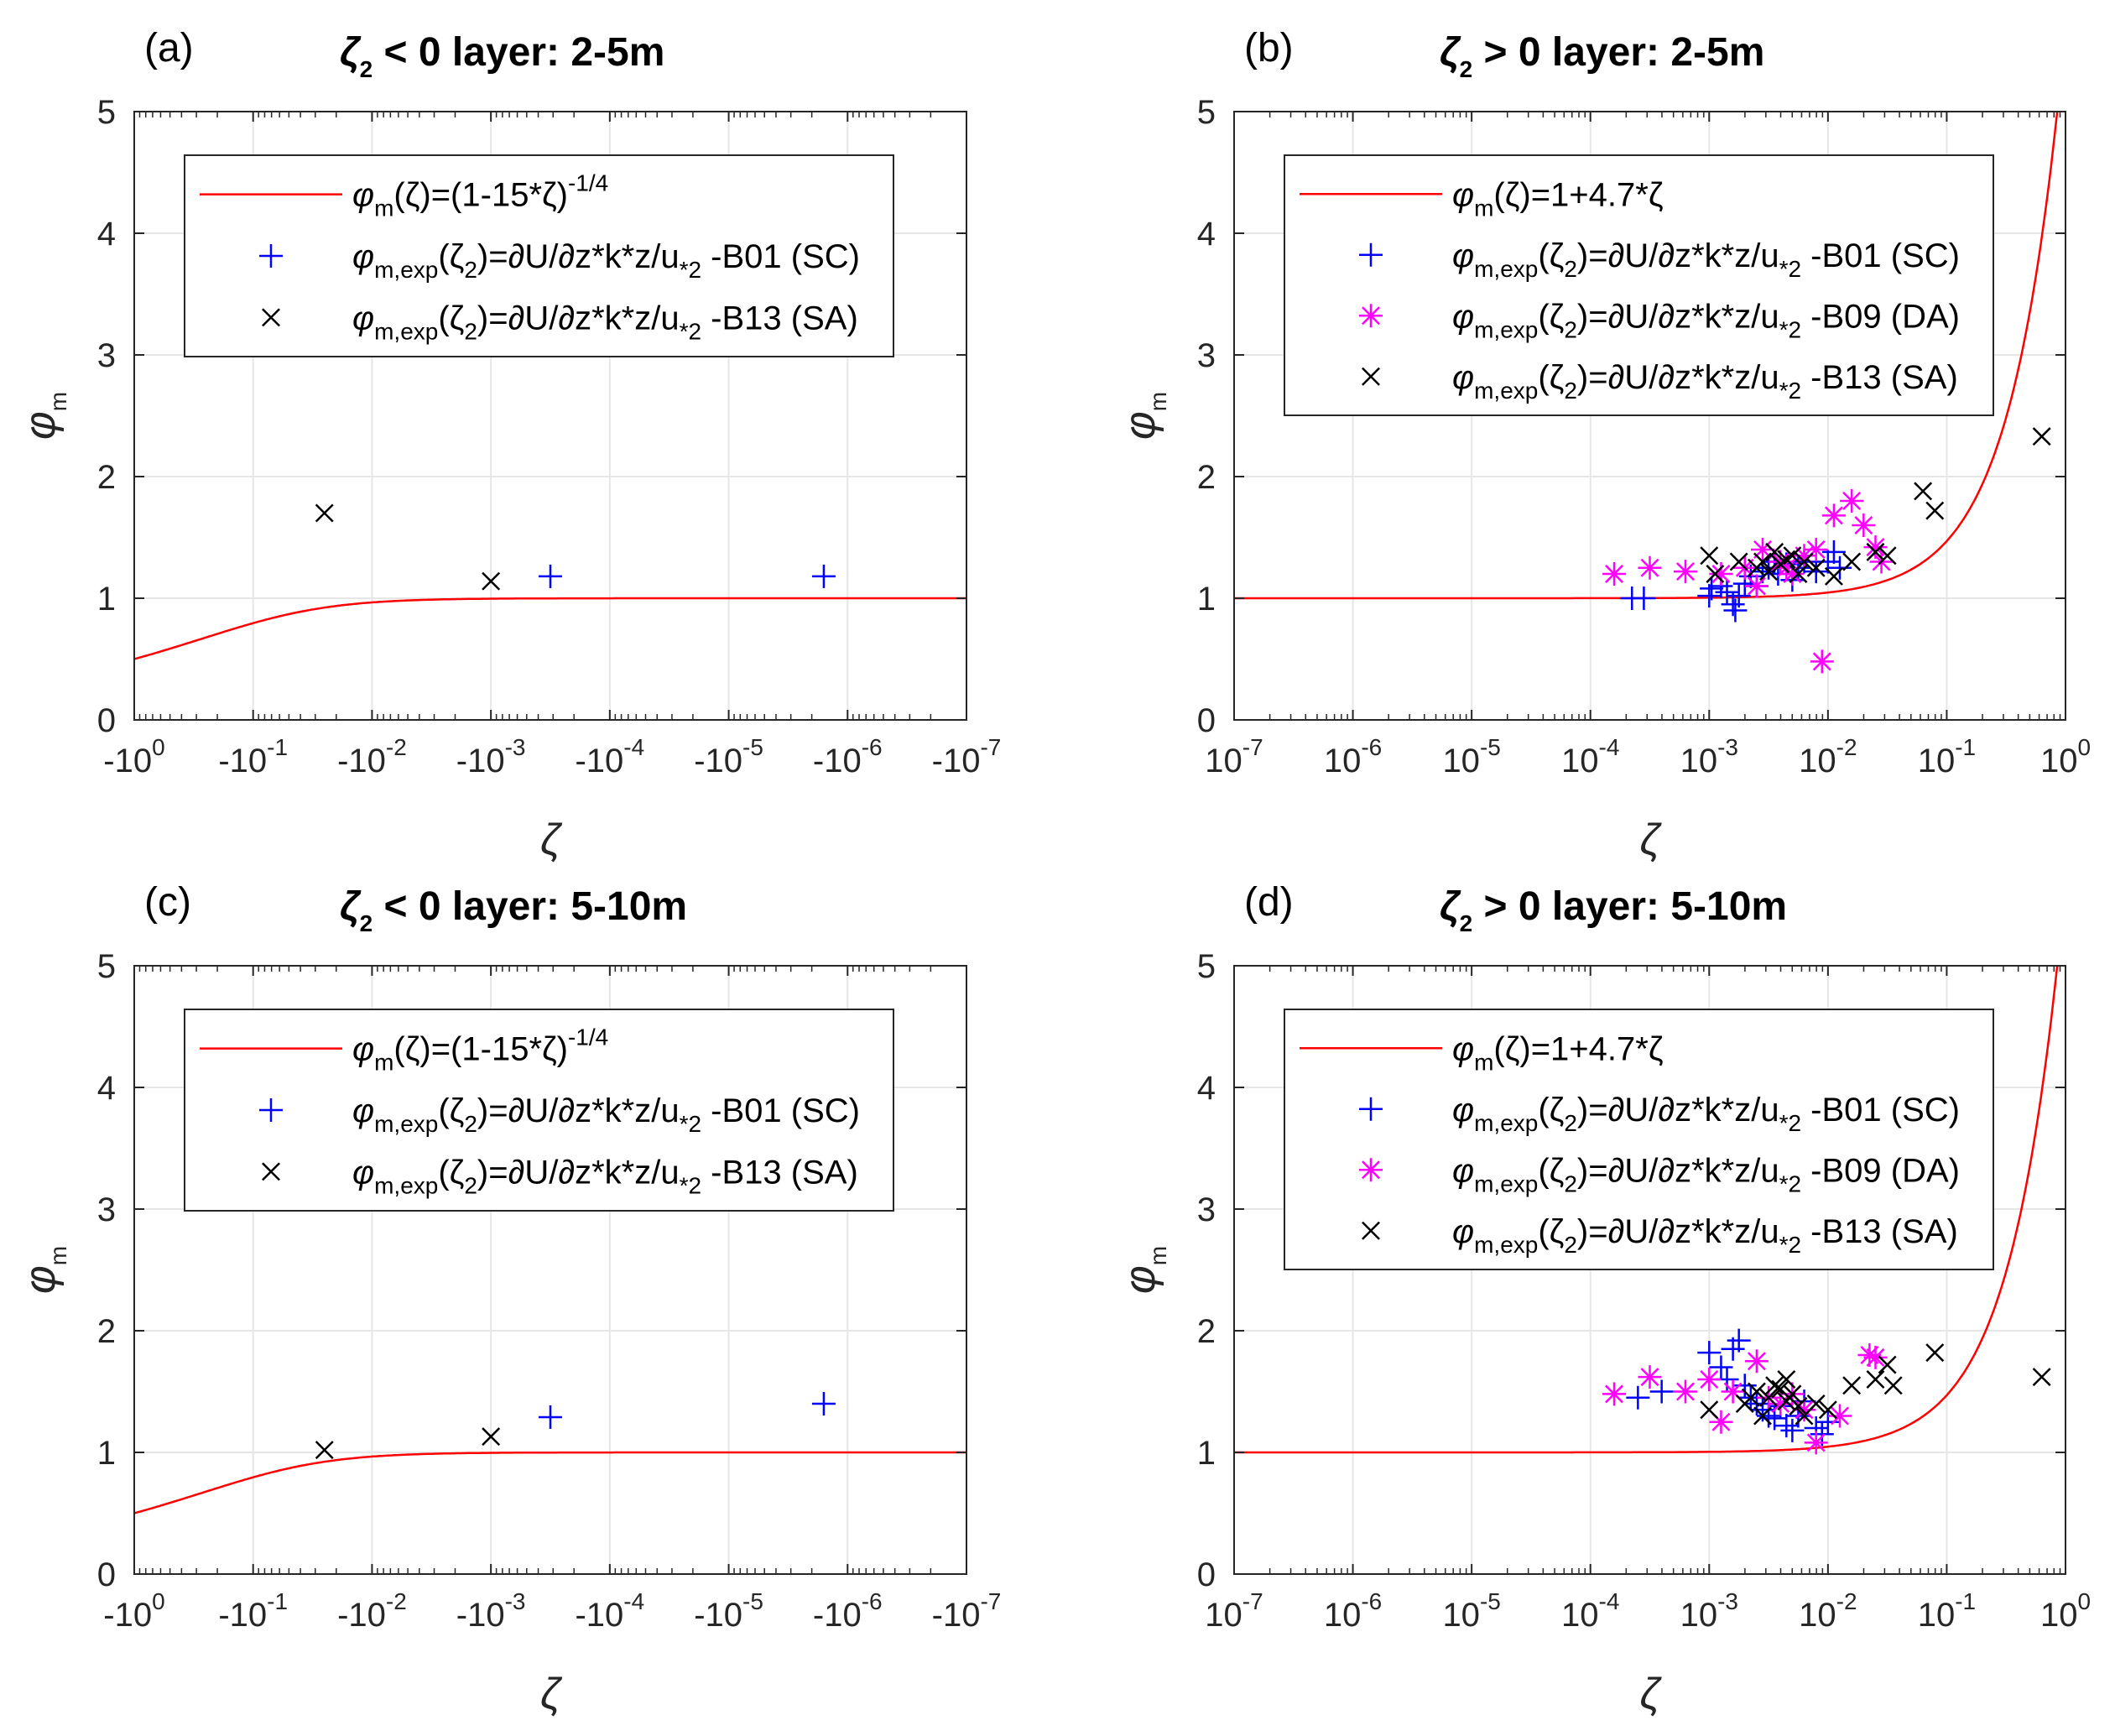  What do you see at coordinates (169, 48) in the screenshot?
I see `panel-letter: (a)` at bounding box center [169, 48].